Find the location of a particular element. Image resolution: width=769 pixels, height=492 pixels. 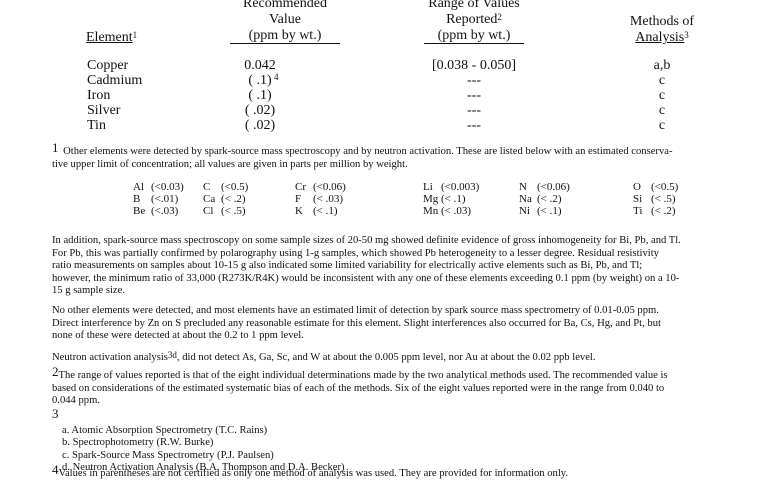

header-range-line1: Range of Values is located at coordinates (474, 5).